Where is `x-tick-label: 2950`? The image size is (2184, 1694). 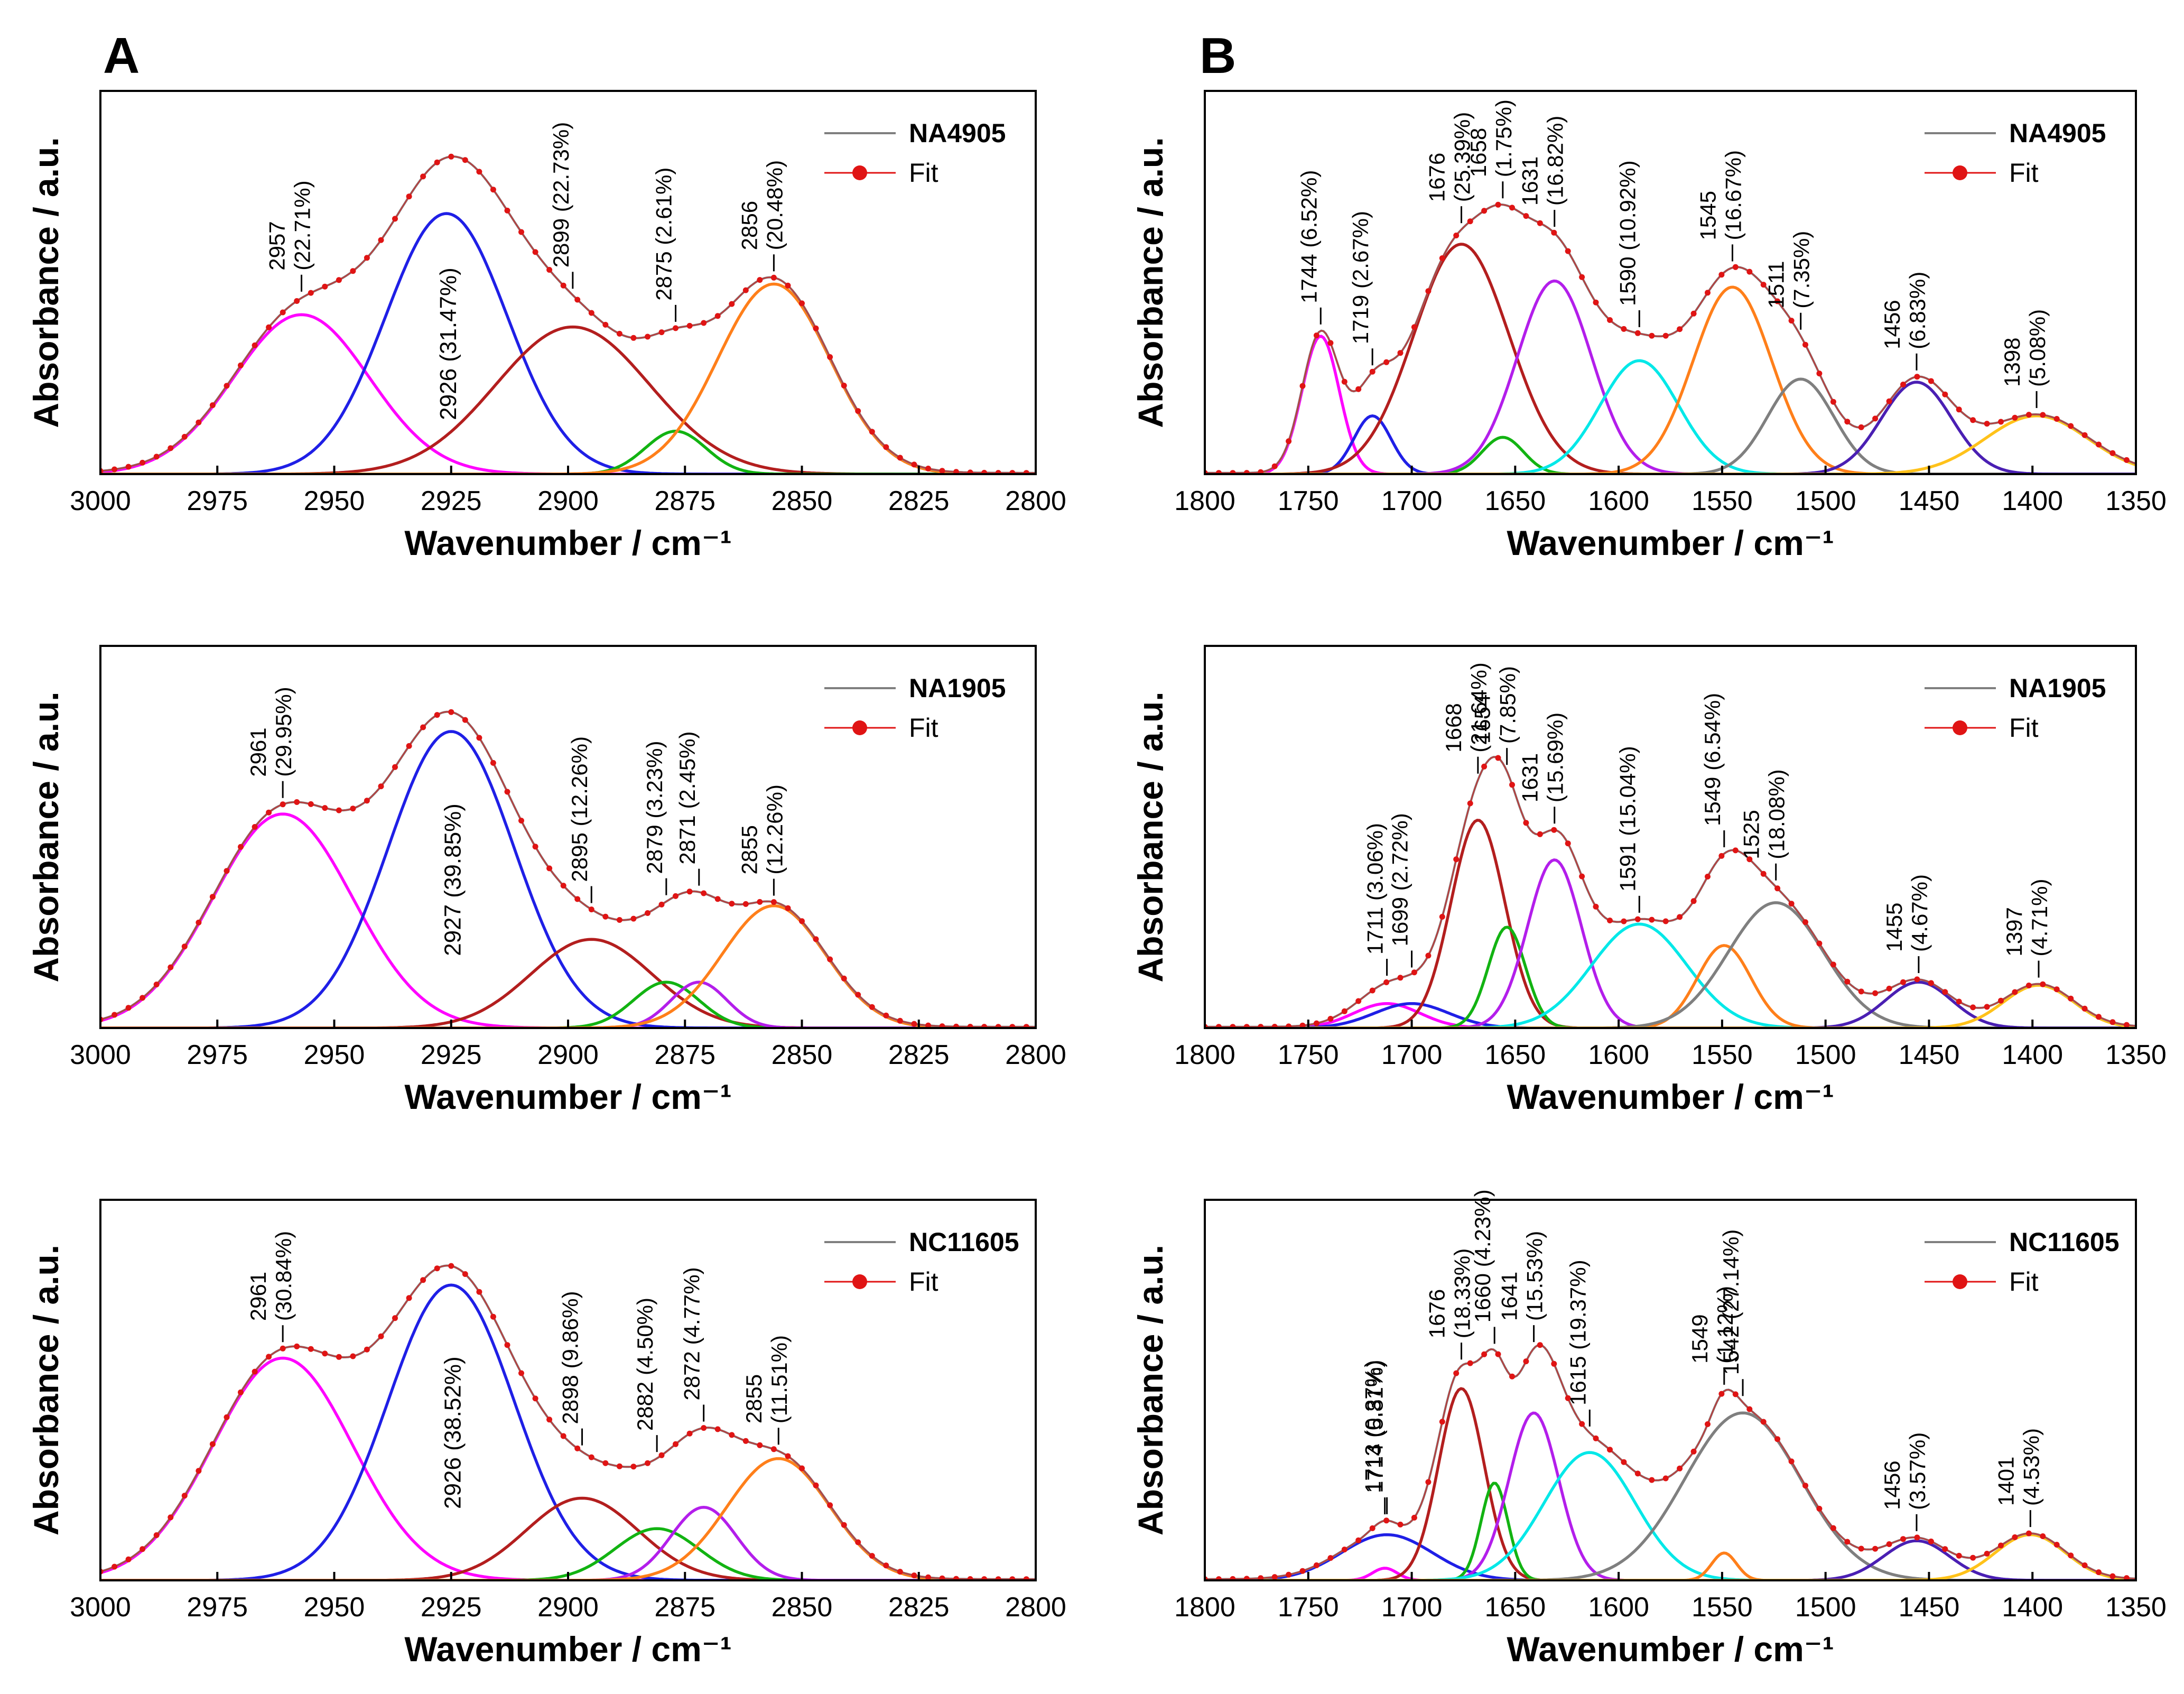 x-tick-label: 2950 is located at coordinates (334, 1055).